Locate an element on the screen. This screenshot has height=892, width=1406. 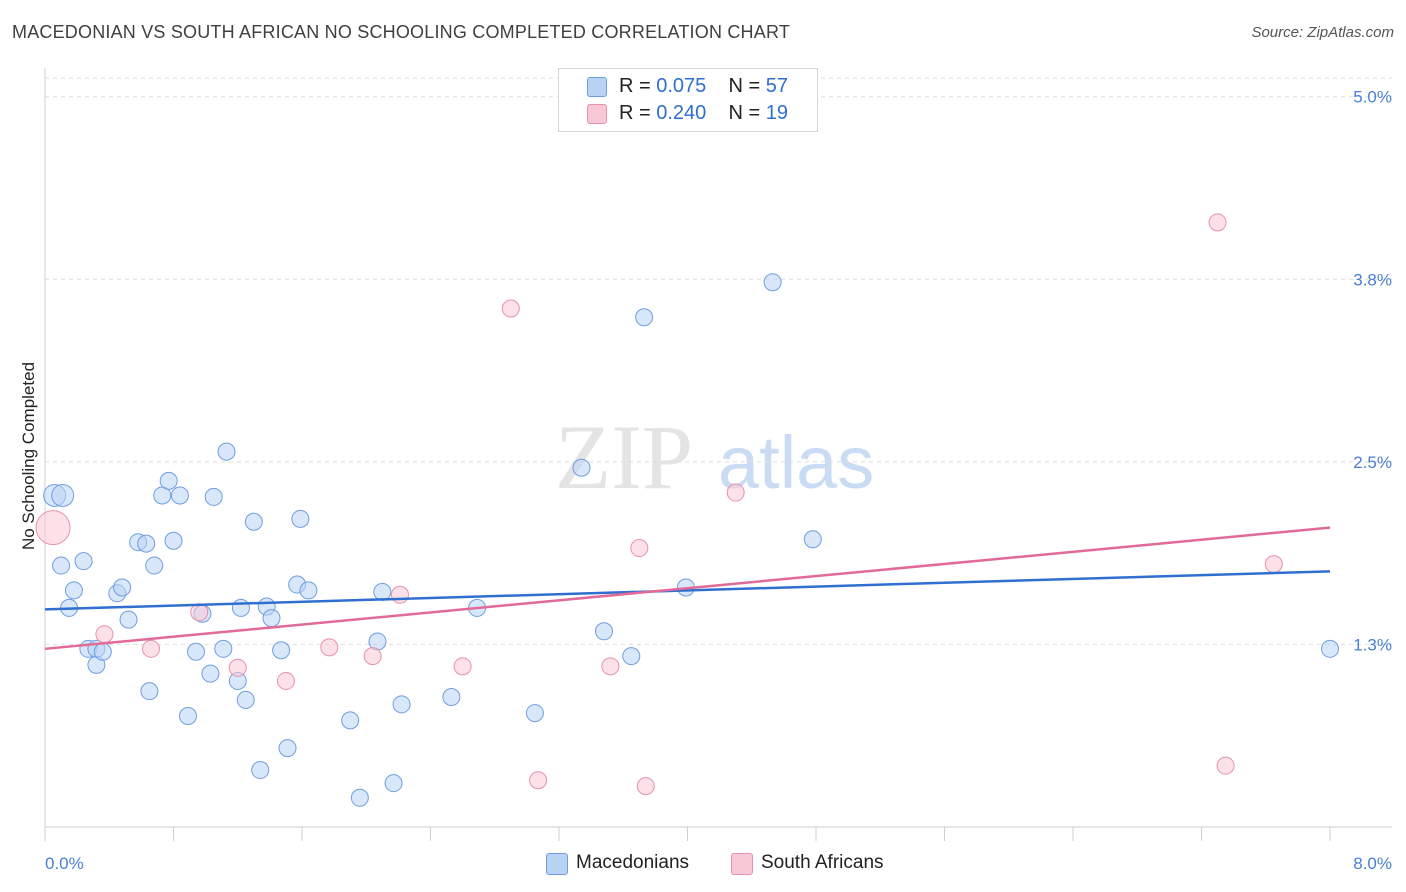
legend-r-value: 0.075 is located at coordinates (681, 86).